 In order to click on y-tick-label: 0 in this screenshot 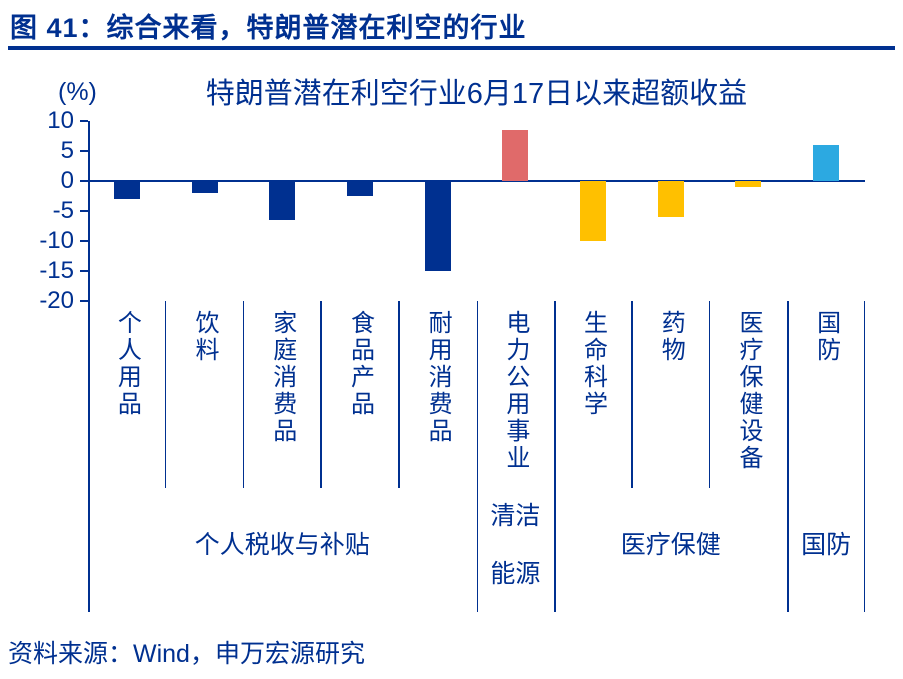, I will do `click(67, 180)`.